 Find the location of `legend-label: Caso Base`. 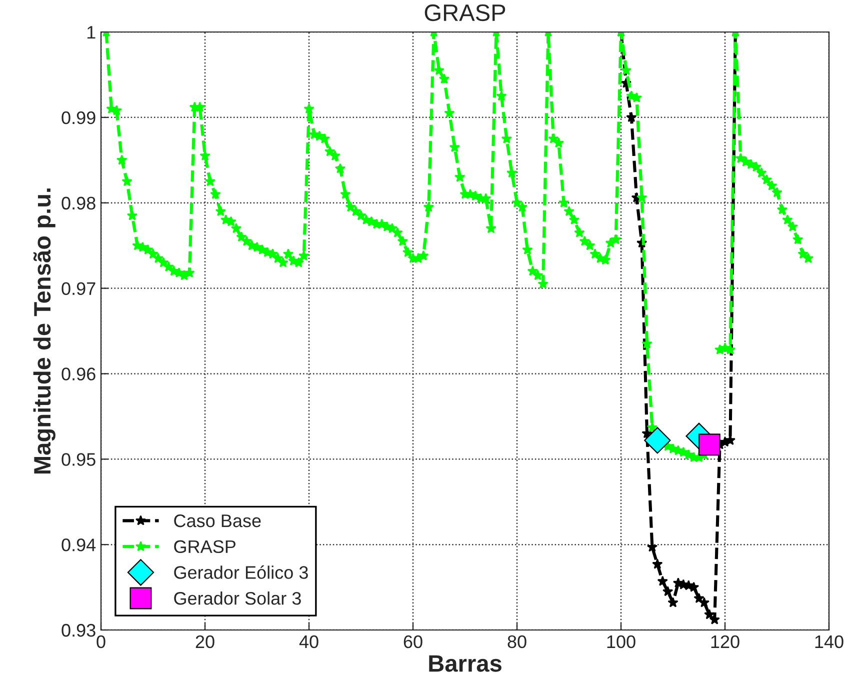

legend-label: Caso Base is located at coordinates (217, 521).